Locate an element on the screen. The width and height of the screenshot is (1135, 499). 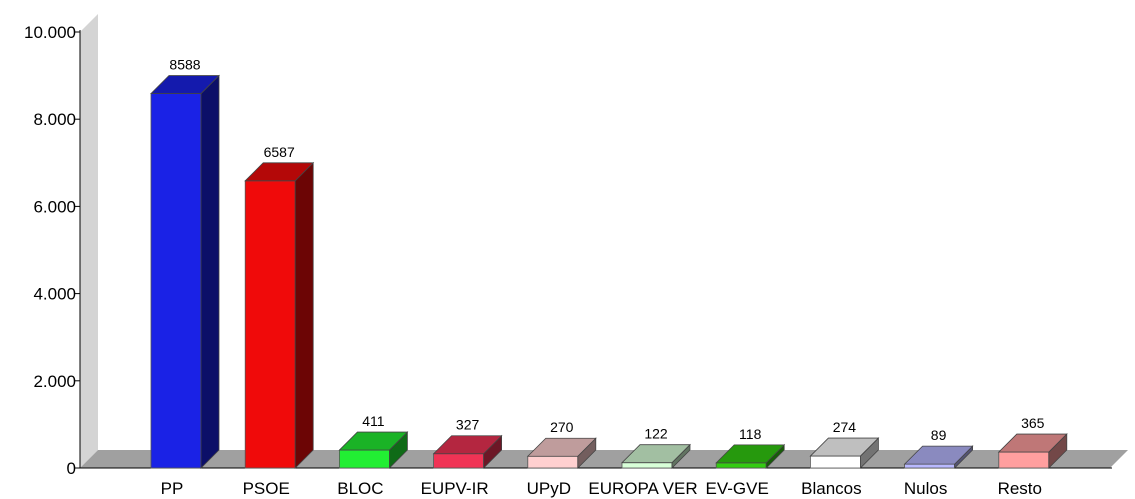
data-label: 365 is located at coordinates (1033, 423).